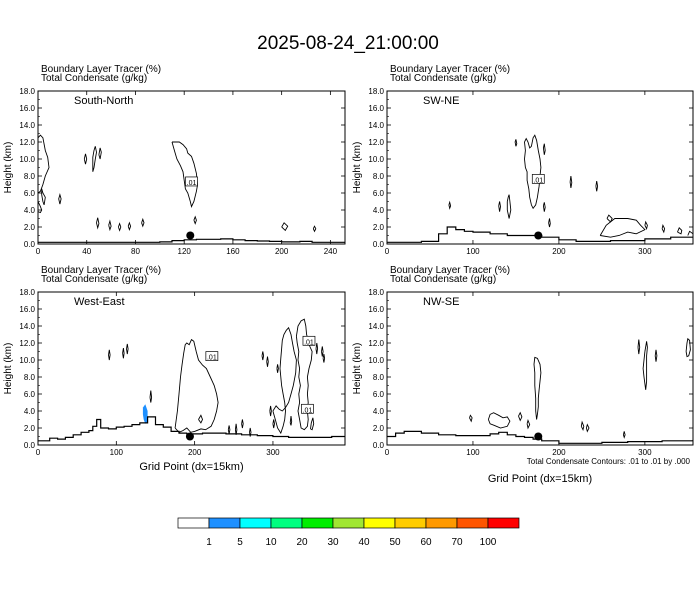  What do you see at coordinates (302, 542) in the screenshot?
I see `colorbar-label: 20` at bounding box center [302, 542].